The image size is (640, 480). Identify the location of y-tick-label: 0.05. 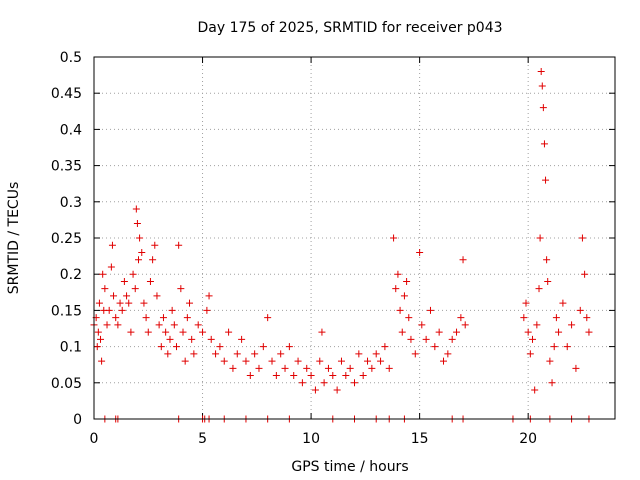
(66, 384).